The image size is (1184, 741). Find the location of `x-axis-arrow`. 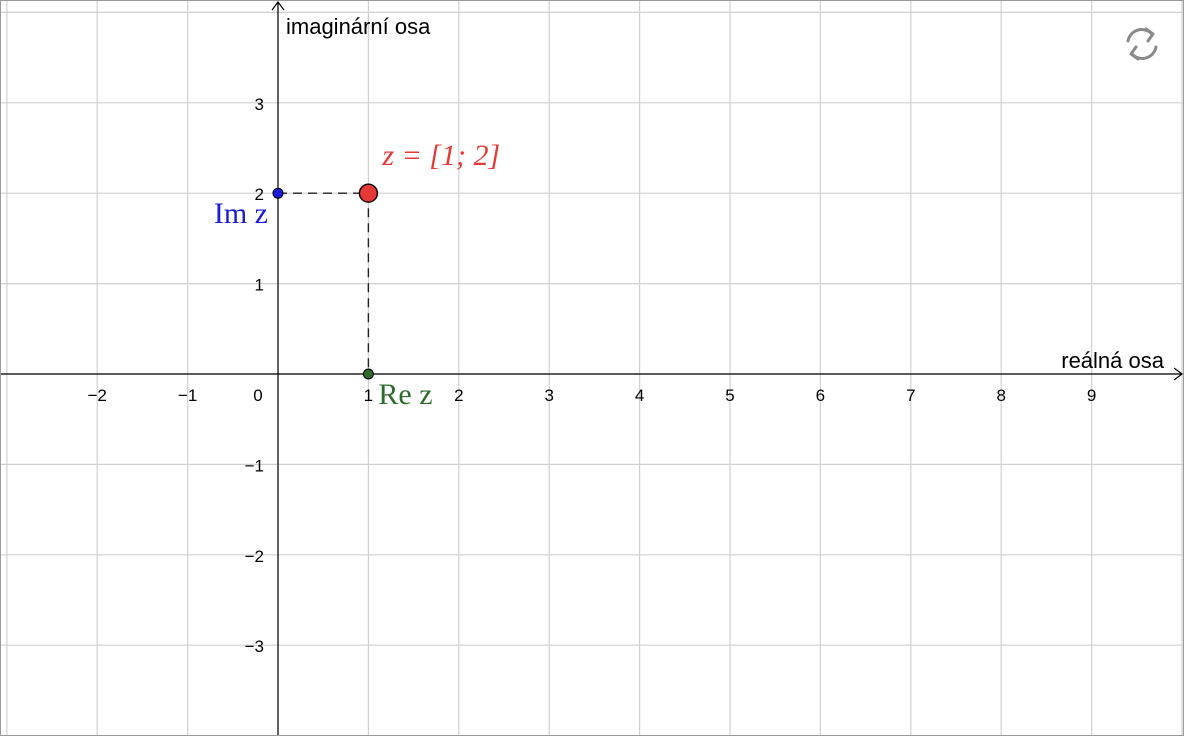

x-axis-arrow is located at coordinates (1178, 374).